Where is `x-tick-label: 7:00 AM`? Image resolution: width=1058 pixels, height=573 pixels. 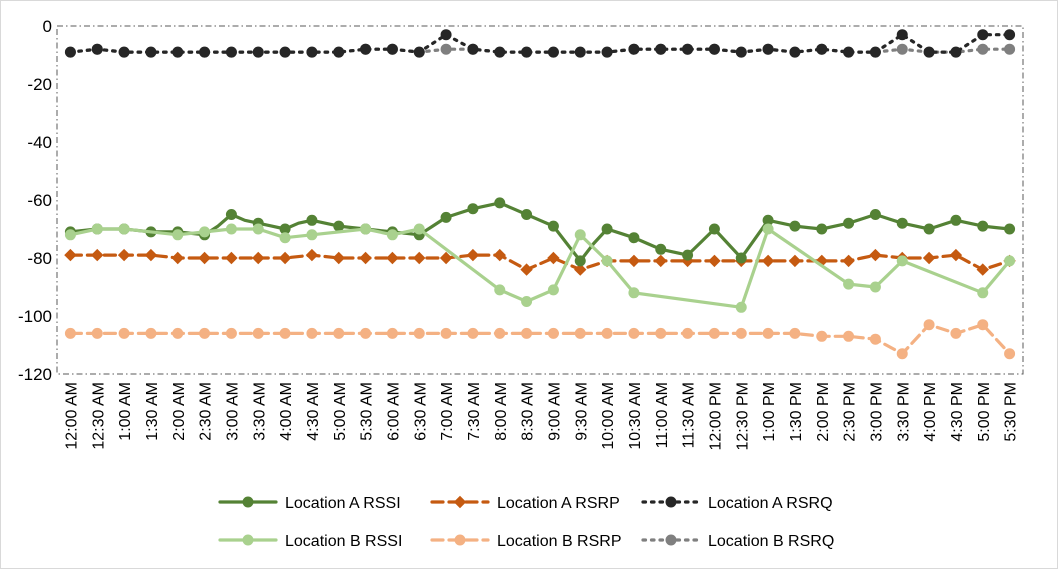 x-tick-label: 7:00 AM is located at coordinates (447, 411).